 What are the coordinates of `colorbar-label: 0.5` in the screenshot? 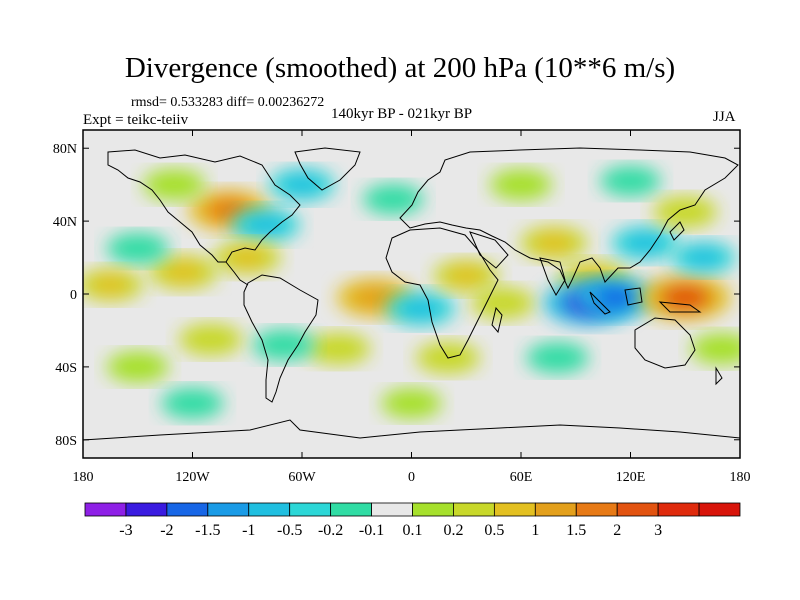 It's located at (494, 530).